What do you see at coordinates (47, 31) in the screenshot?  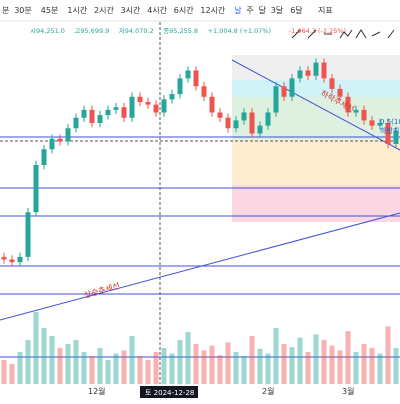 I see `legend-open: 시94,251.0` at bounding box center [47, 31].